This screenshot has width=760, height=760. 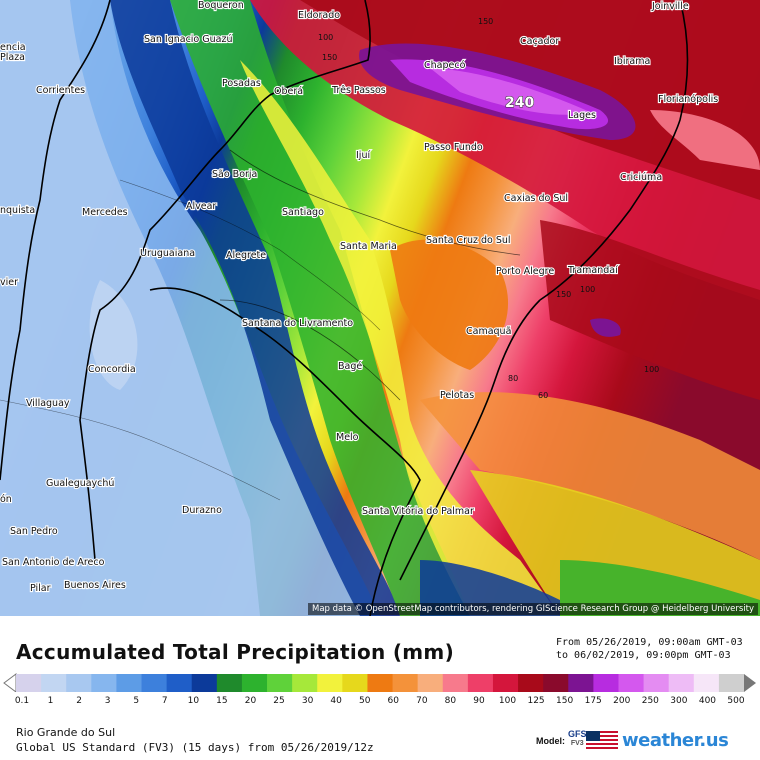 I want to click on city-chapeco: Chapecó, so click(x=445, y=65).